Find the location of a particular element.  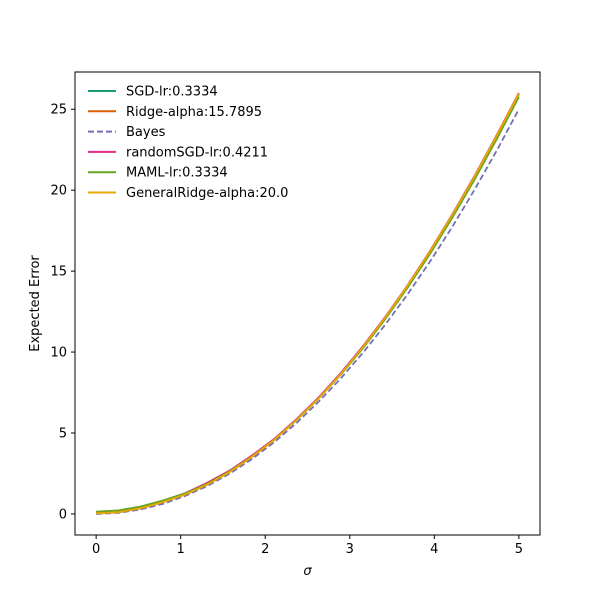

y-tick-label: 15 is located at coordinates (58, 272).